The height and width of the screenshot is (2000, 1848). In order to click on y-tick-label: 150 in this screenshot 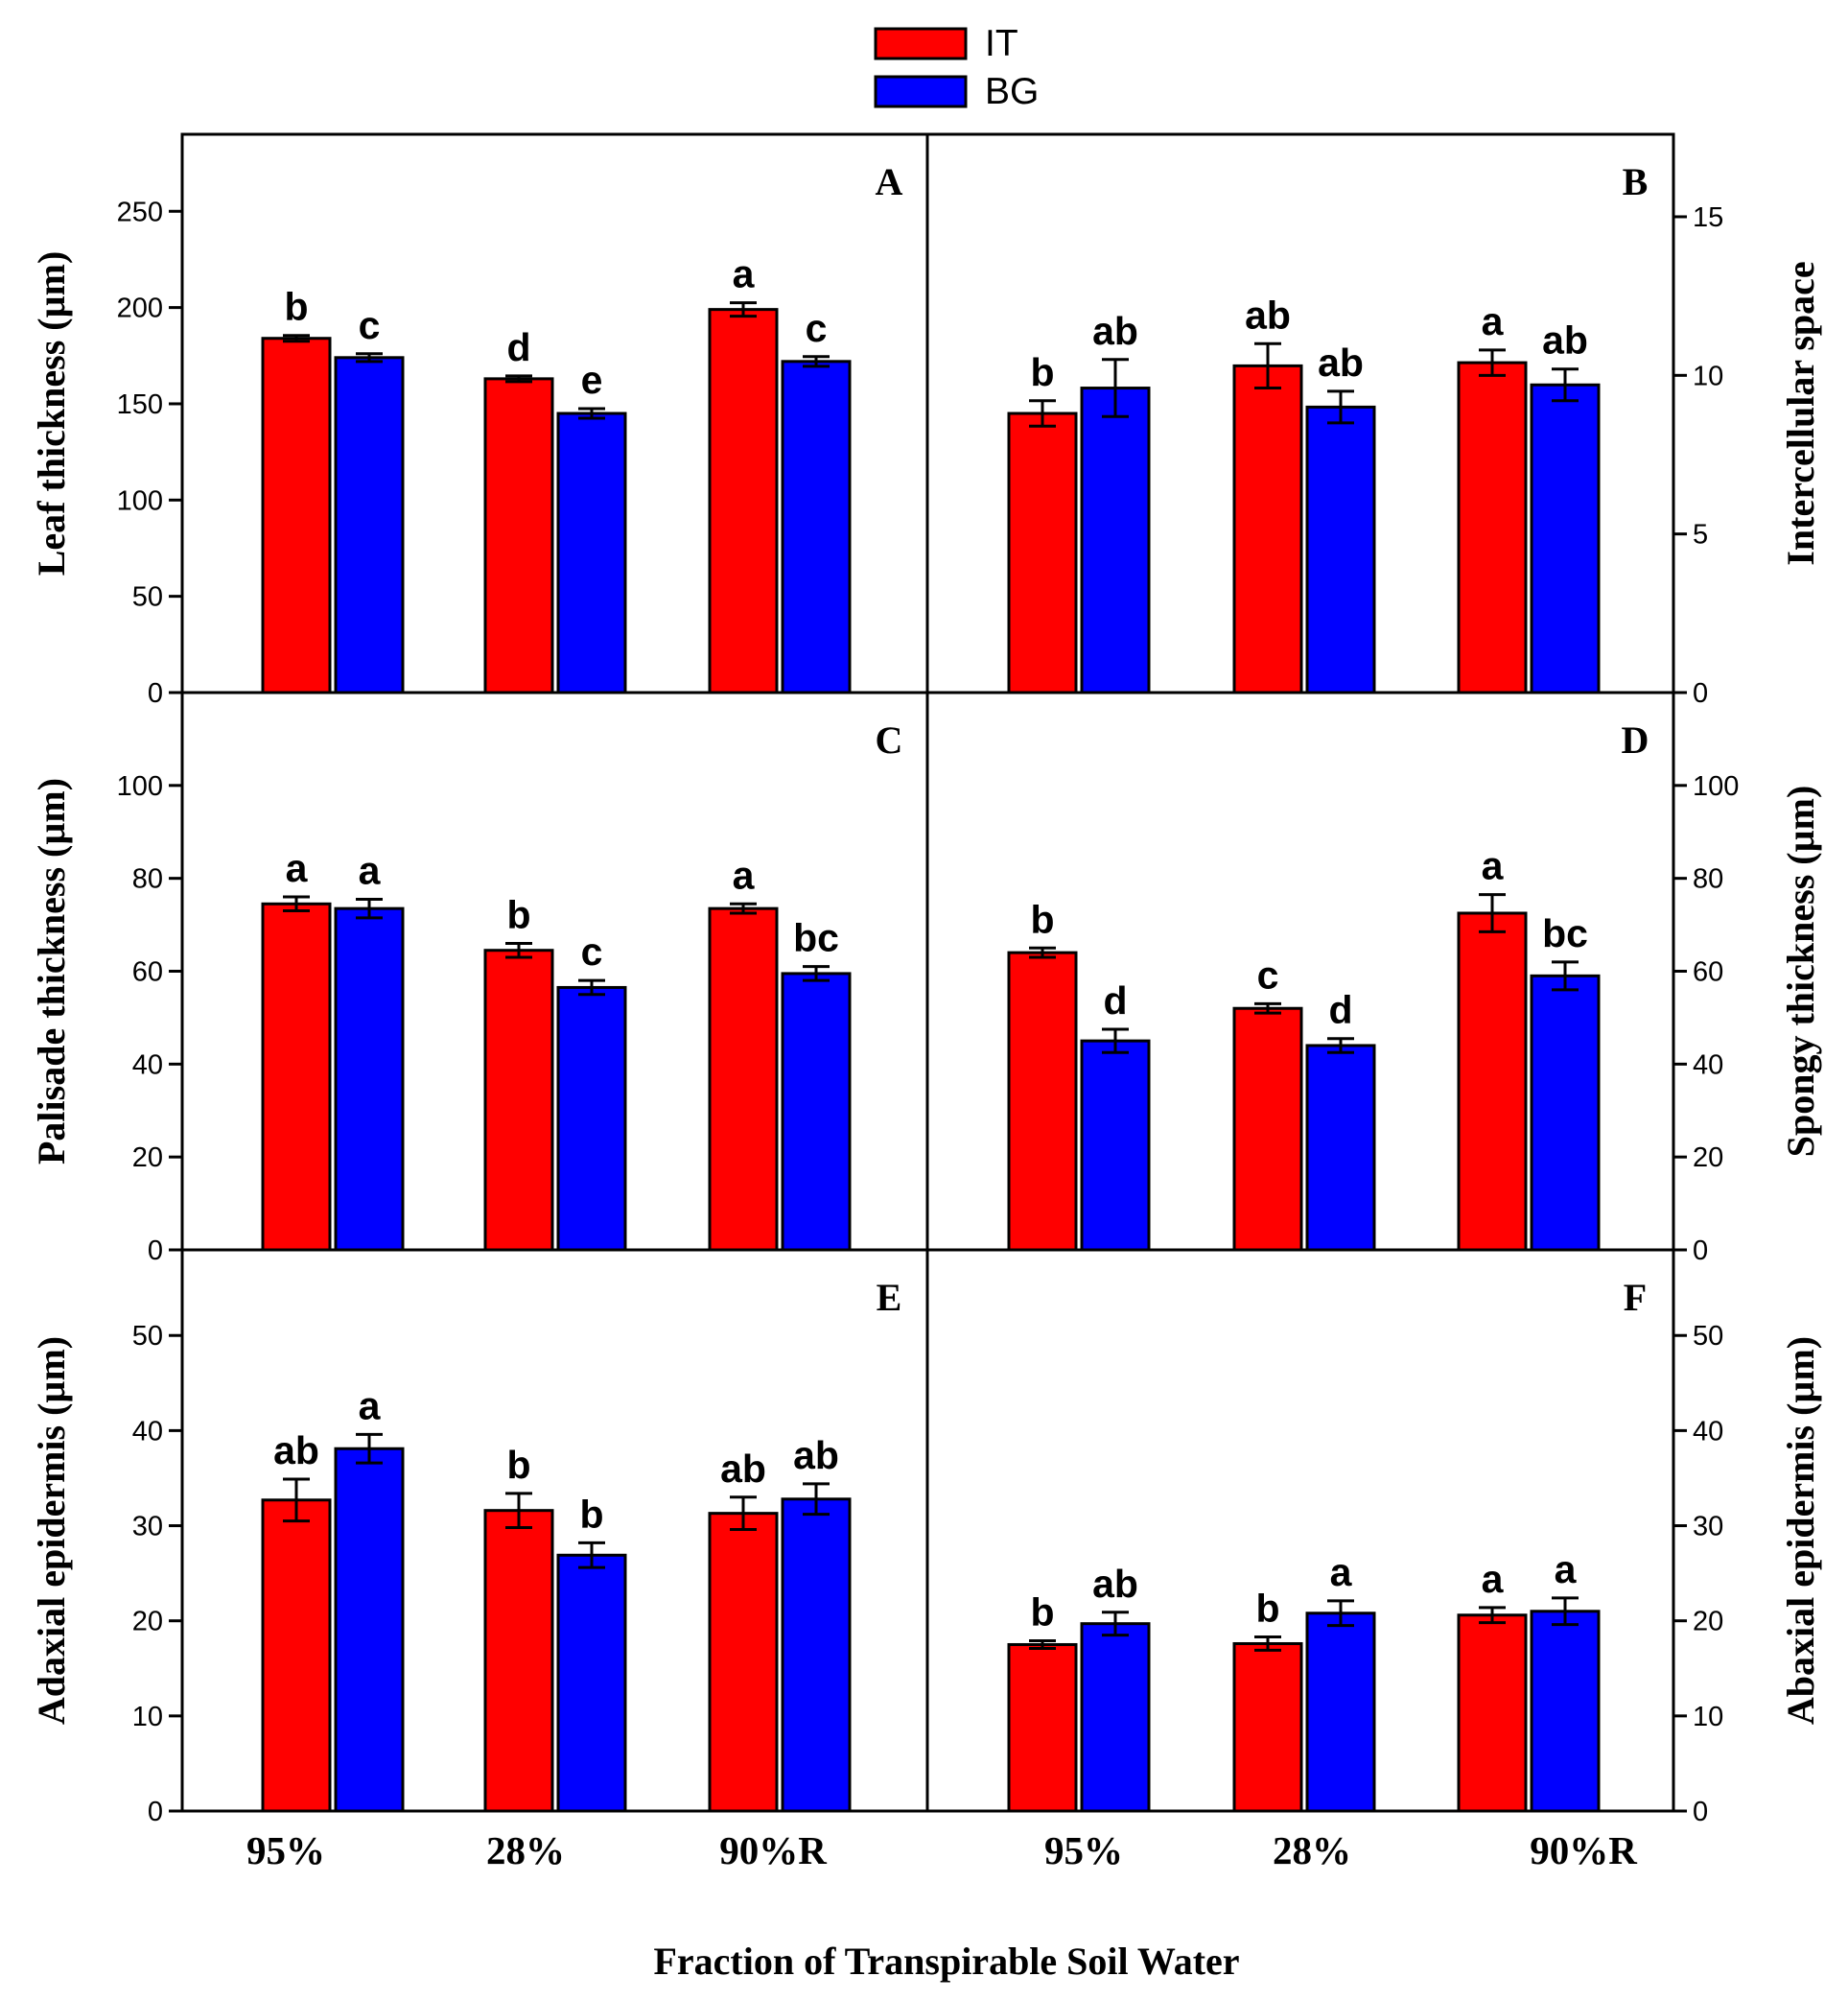, I will do `click(140, 404)`.